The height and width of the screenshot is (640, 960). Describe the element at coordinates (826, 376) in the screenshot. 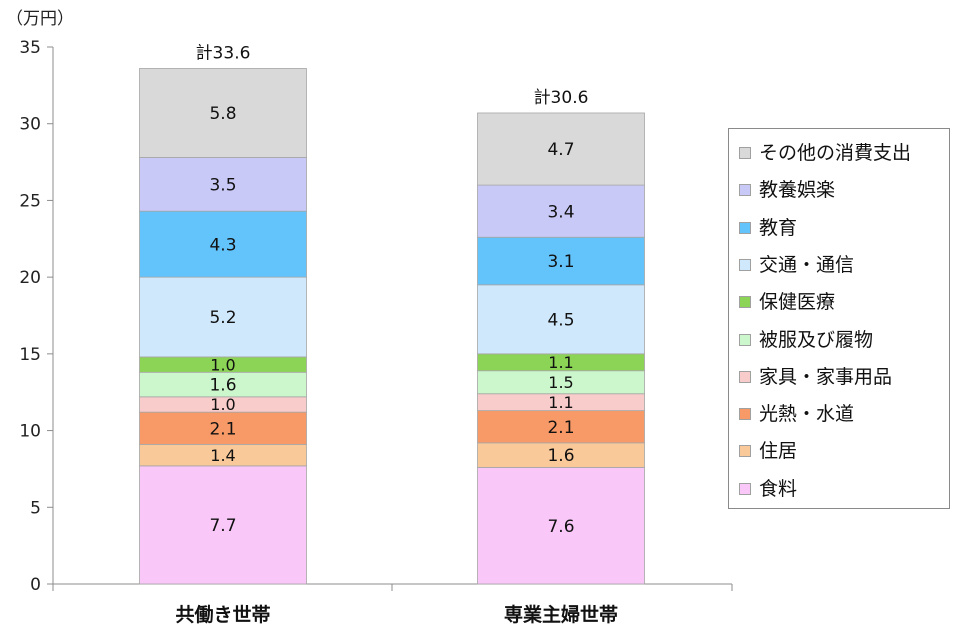

I see `legend-label: 家具・家事用品` at that location.